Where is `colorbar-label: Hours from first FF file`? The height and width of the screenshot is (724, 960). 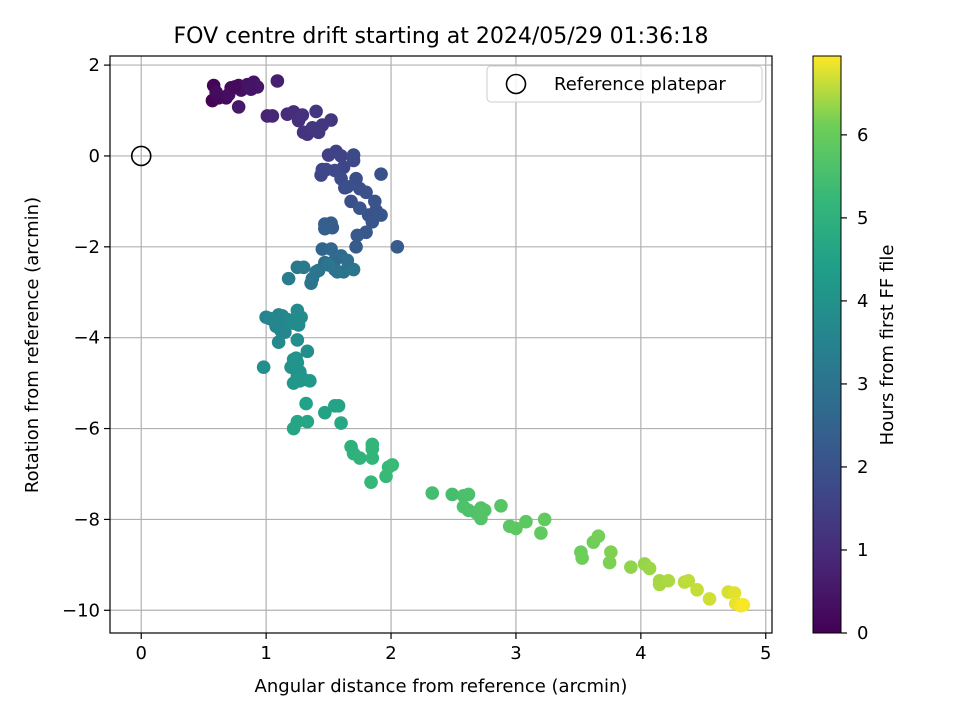
colorbar-label: Hours from first FF file is located at coordinates (887, 345).